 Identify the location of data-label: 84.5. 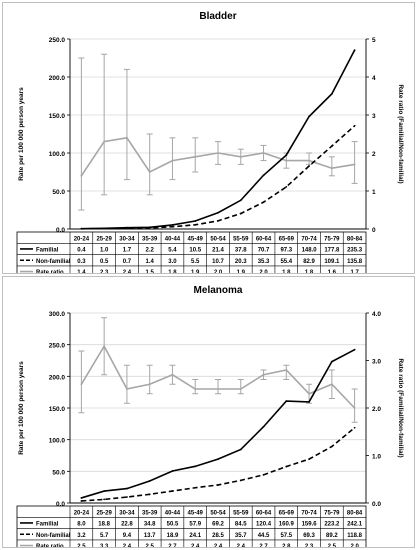
(241, 525).